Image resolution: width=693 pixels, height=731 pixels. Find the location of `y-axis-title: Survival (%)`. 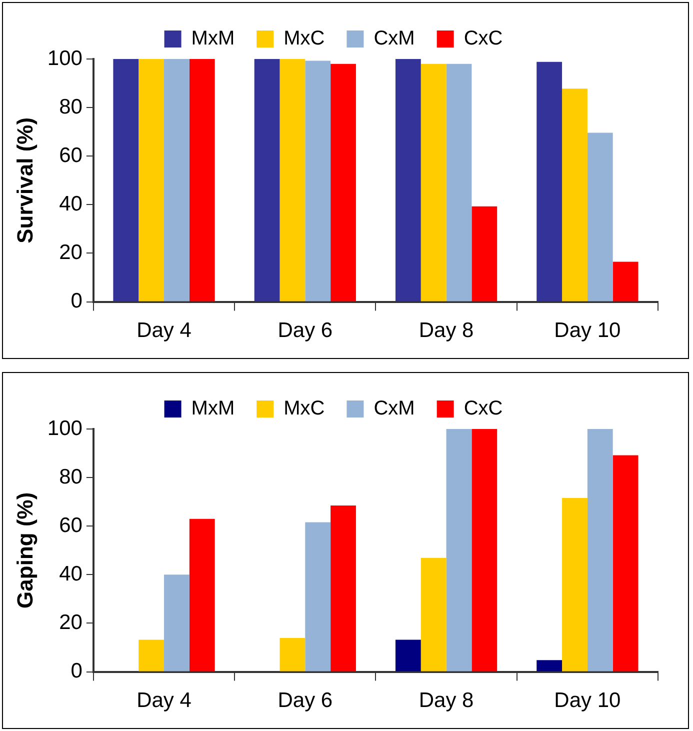

y-axis-title: Survival (%) is located at coordinates (25, 180).